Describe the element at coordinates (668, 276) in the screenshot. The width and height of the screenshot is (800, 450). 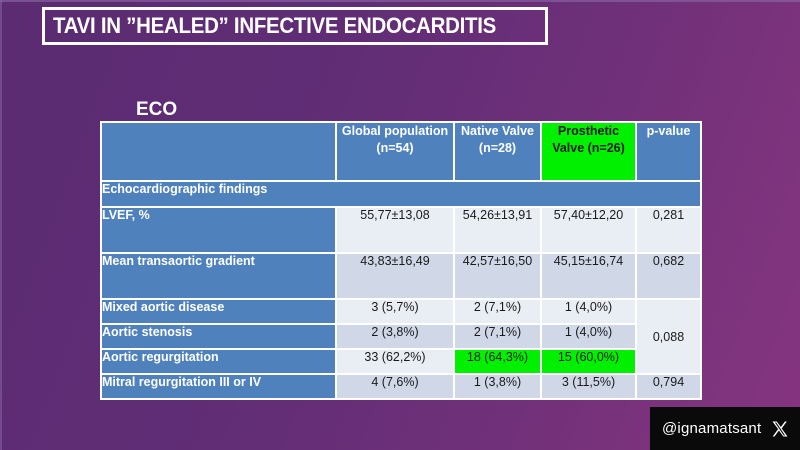
I see `cell-p-value: 0,682` at that location.